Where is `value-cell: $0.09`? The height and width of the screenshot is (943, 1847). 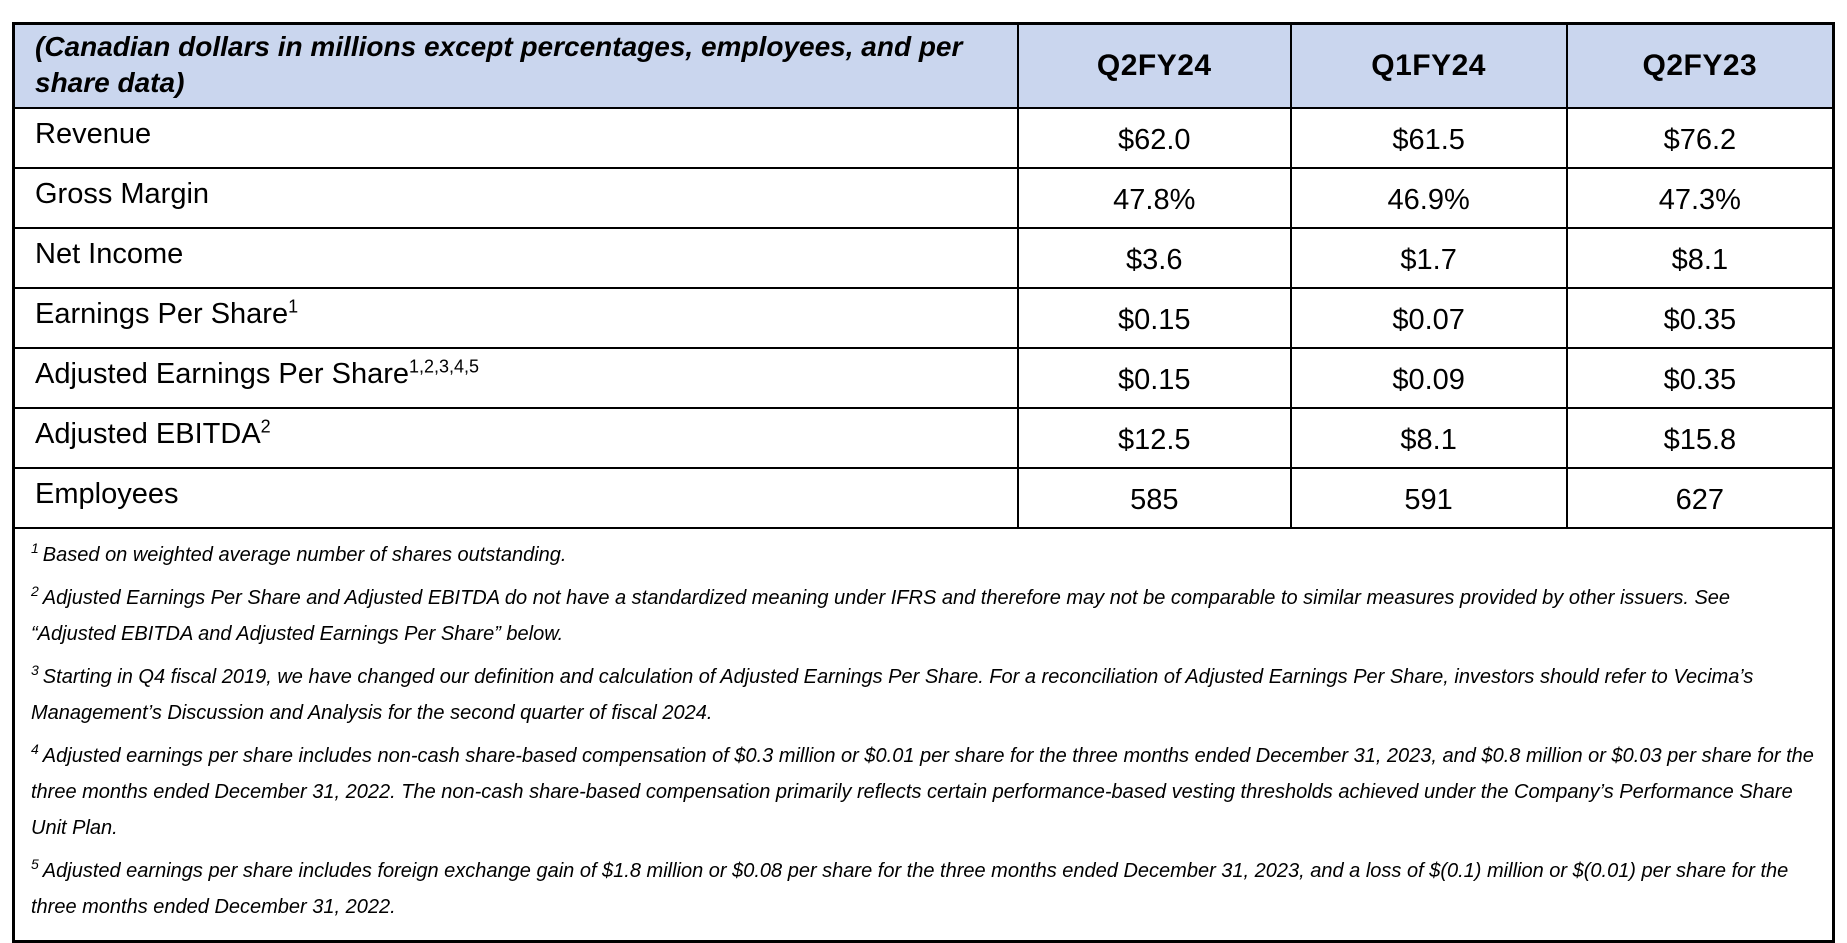
value-cell: $0.09 is located at coordinates (1429, 378).